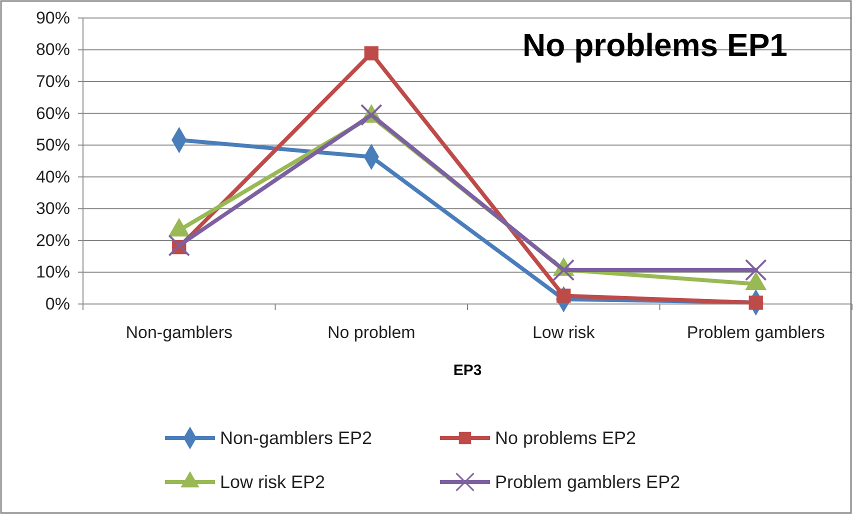 The width and height of the screenshot is (856, 515). Describe the element at coordinates (273, 482) in the screenshot. I see `legend-label: Low risk EP2` at that location.